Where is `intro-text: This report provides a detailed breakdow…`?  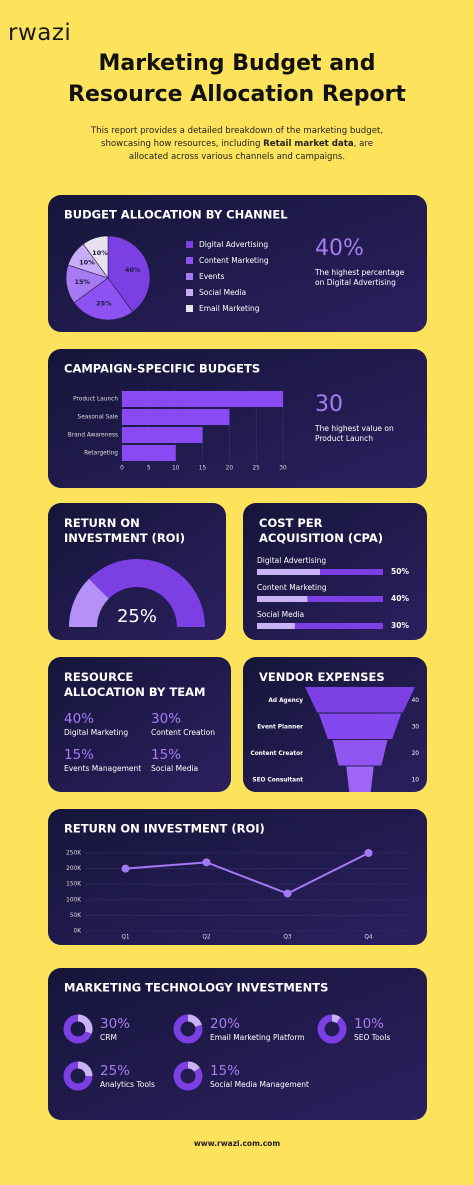
intro-text: This report provides a detailed breakdow… is located at coordinates (237, 137).